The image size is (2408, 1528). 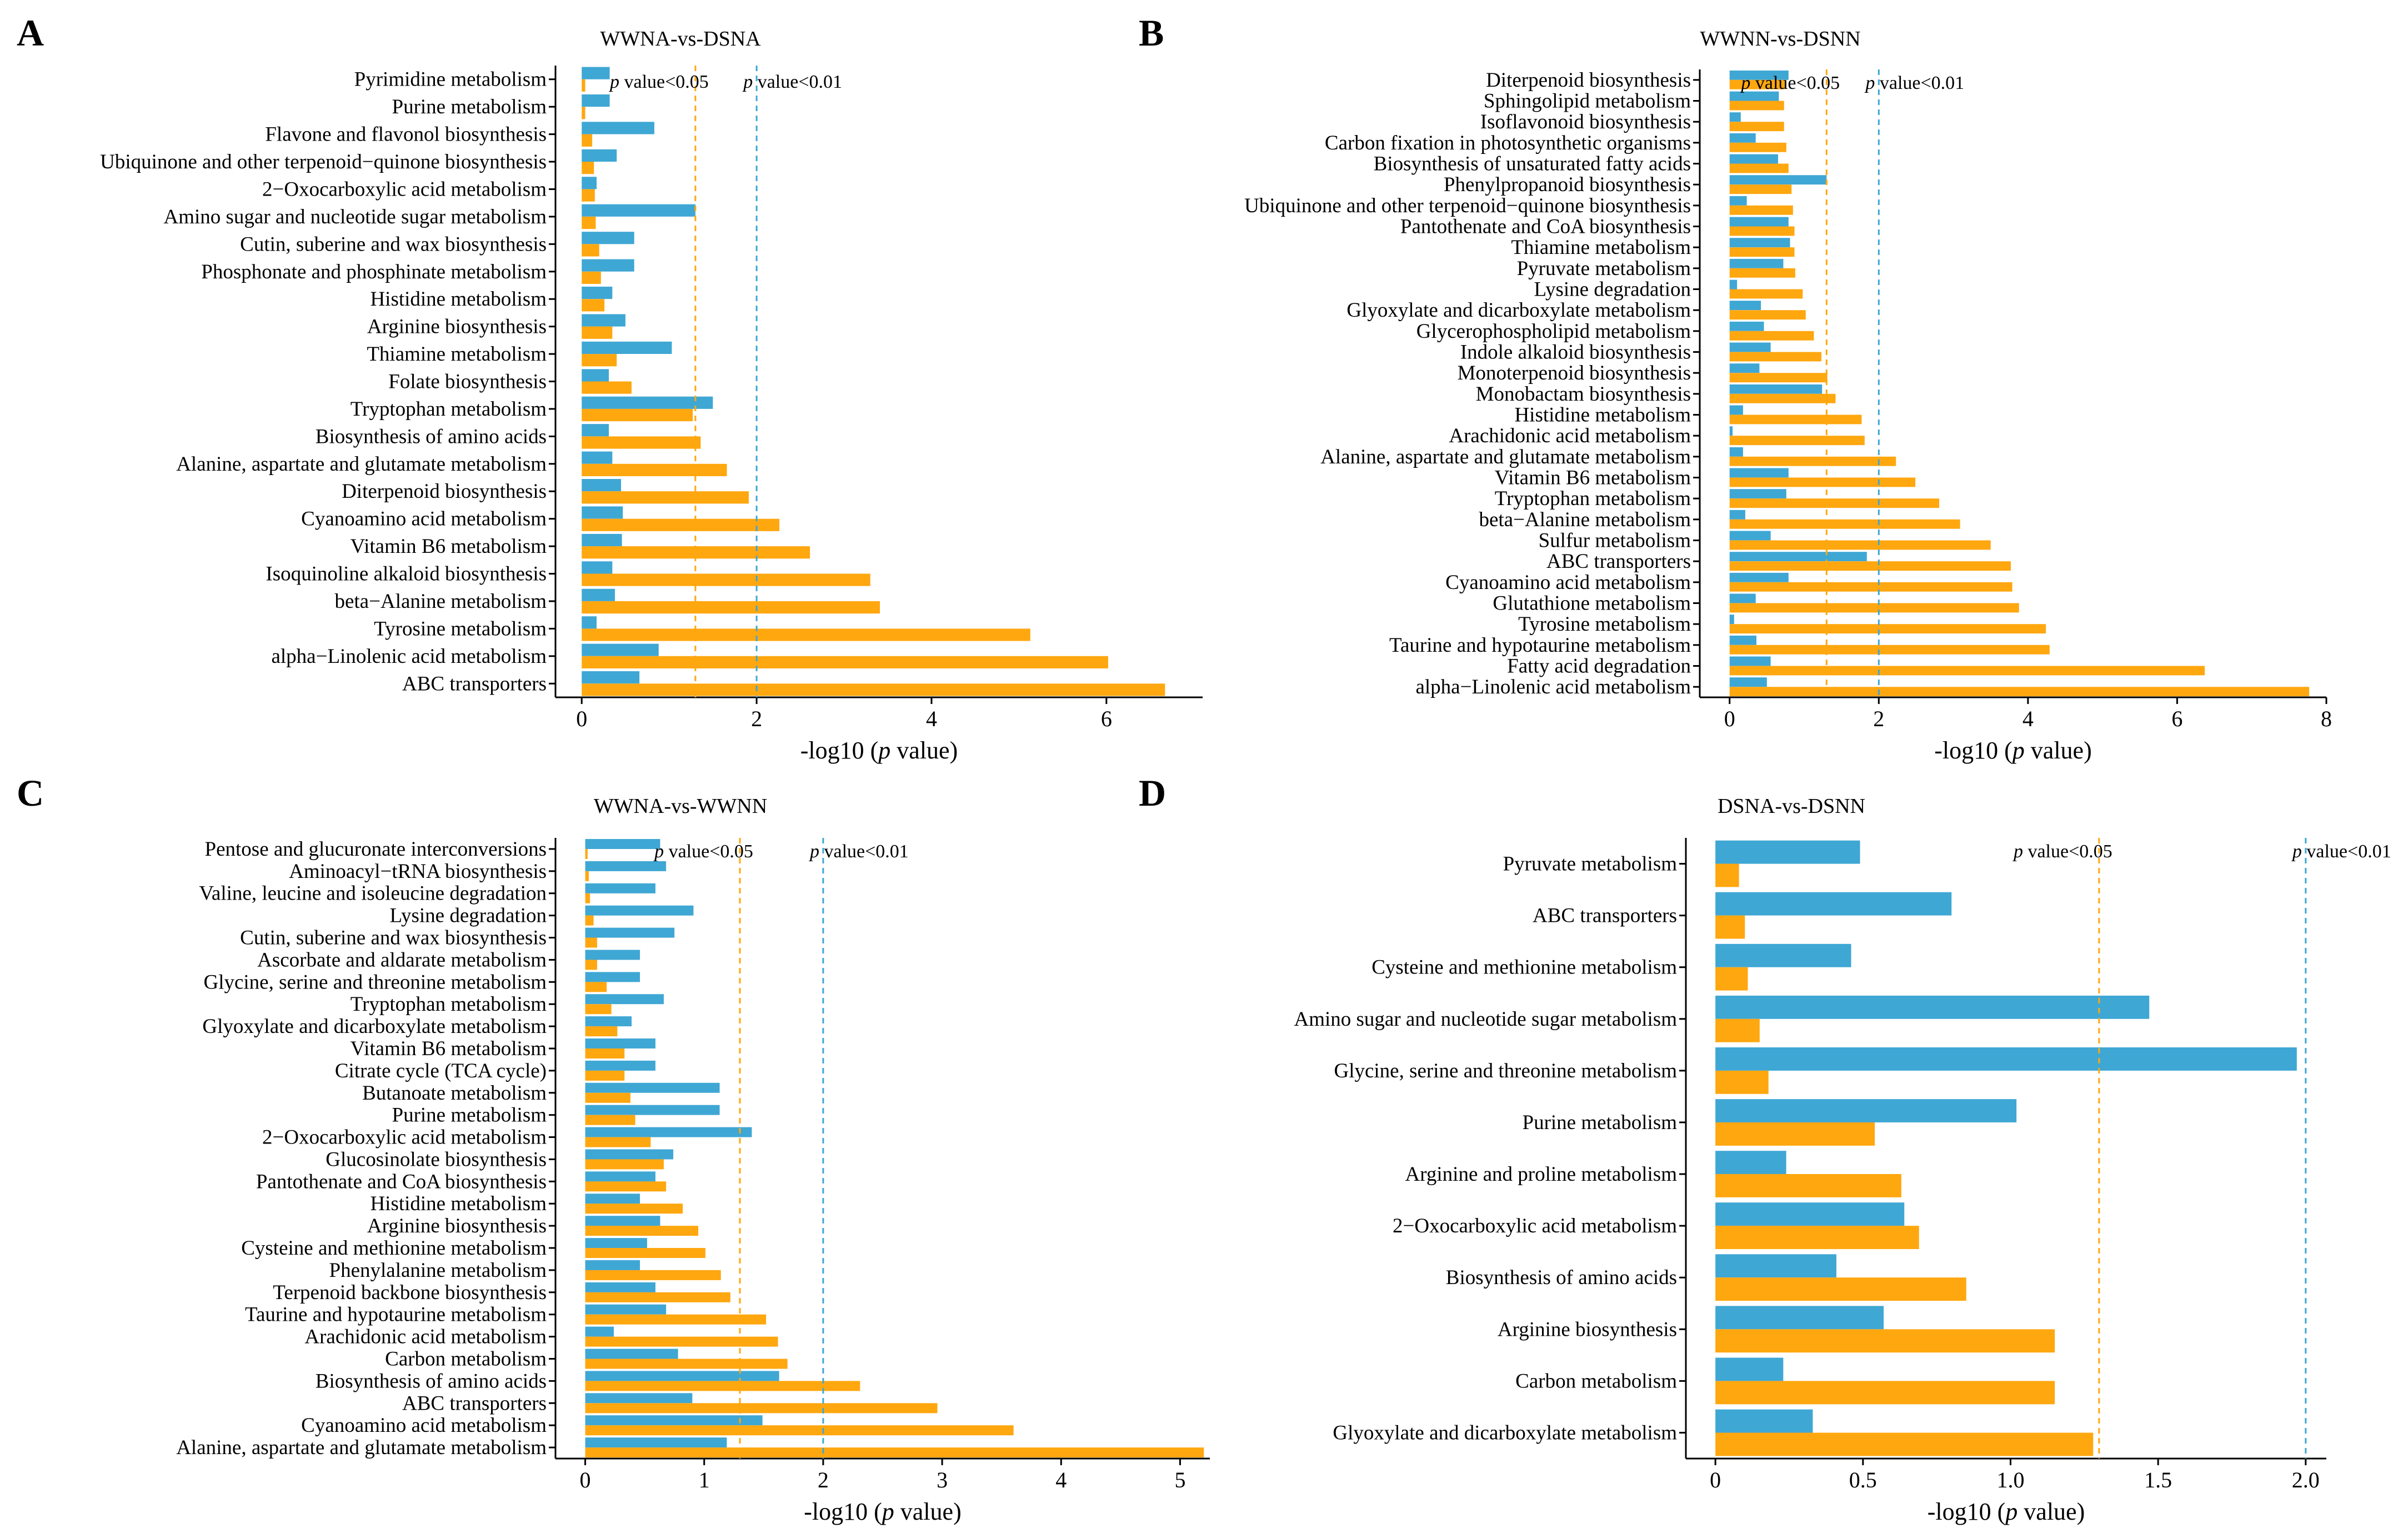 I want to click on x-tick-label: 1.5, so click(x=2158, y=1479).